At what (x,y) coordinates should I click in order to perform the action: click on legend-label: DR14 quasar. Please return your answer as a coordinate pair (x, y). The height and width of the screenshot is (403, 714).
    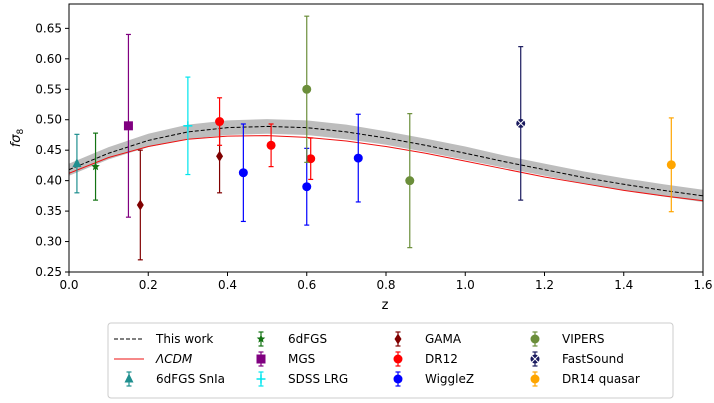
    Looking at the image, I should click on (601, 379).